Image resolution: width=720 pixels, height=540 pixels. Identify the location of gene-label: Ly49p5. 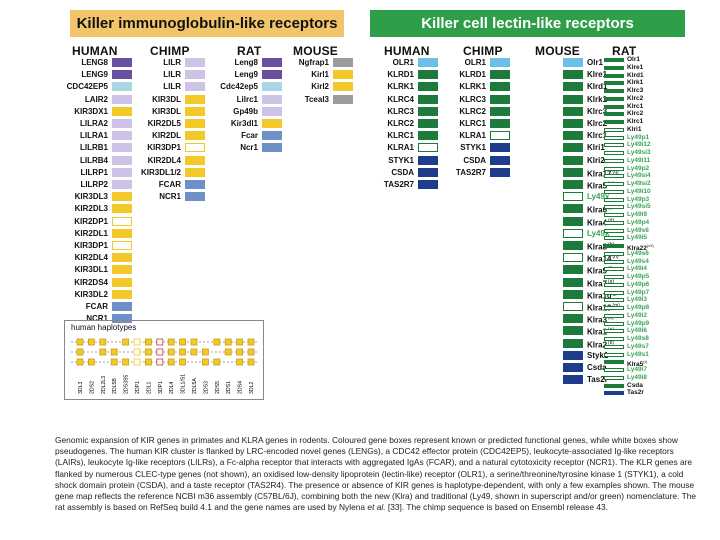
(638, 276).